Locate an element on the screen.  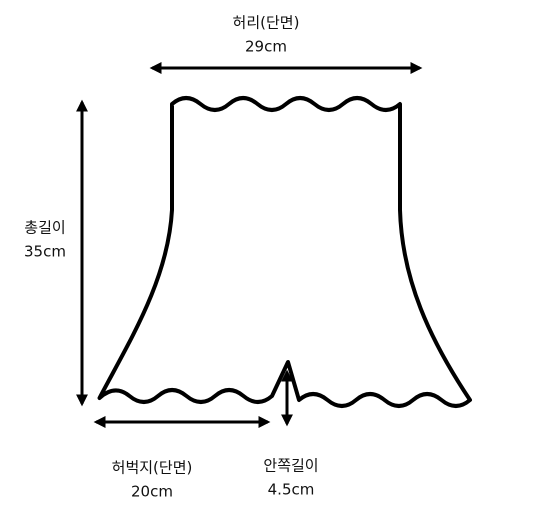
label: 총길이 is located at coordinates (44, 228).